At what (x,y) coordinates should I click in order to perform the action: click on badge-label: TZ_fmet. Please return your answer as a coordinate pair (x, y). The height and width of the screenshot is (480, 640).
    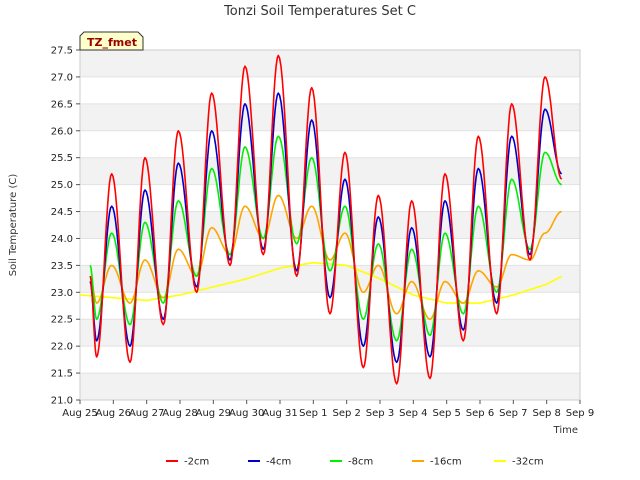
    Looking at the image, I should click on (112, 42).